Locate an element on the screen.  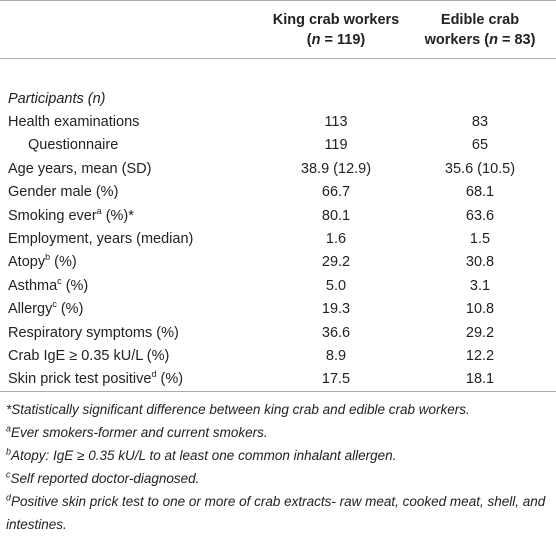
table-row: Crab IgE ≥ 0.35 kU/L (%) 8.9 12.2 is located at coordinates (278, 355).